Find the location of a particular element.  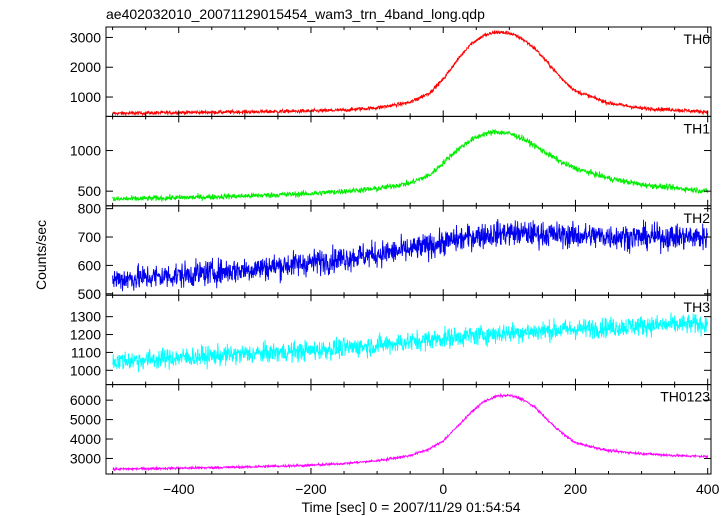

y-tick-label: 1200 is located at coordinates (85, 335).